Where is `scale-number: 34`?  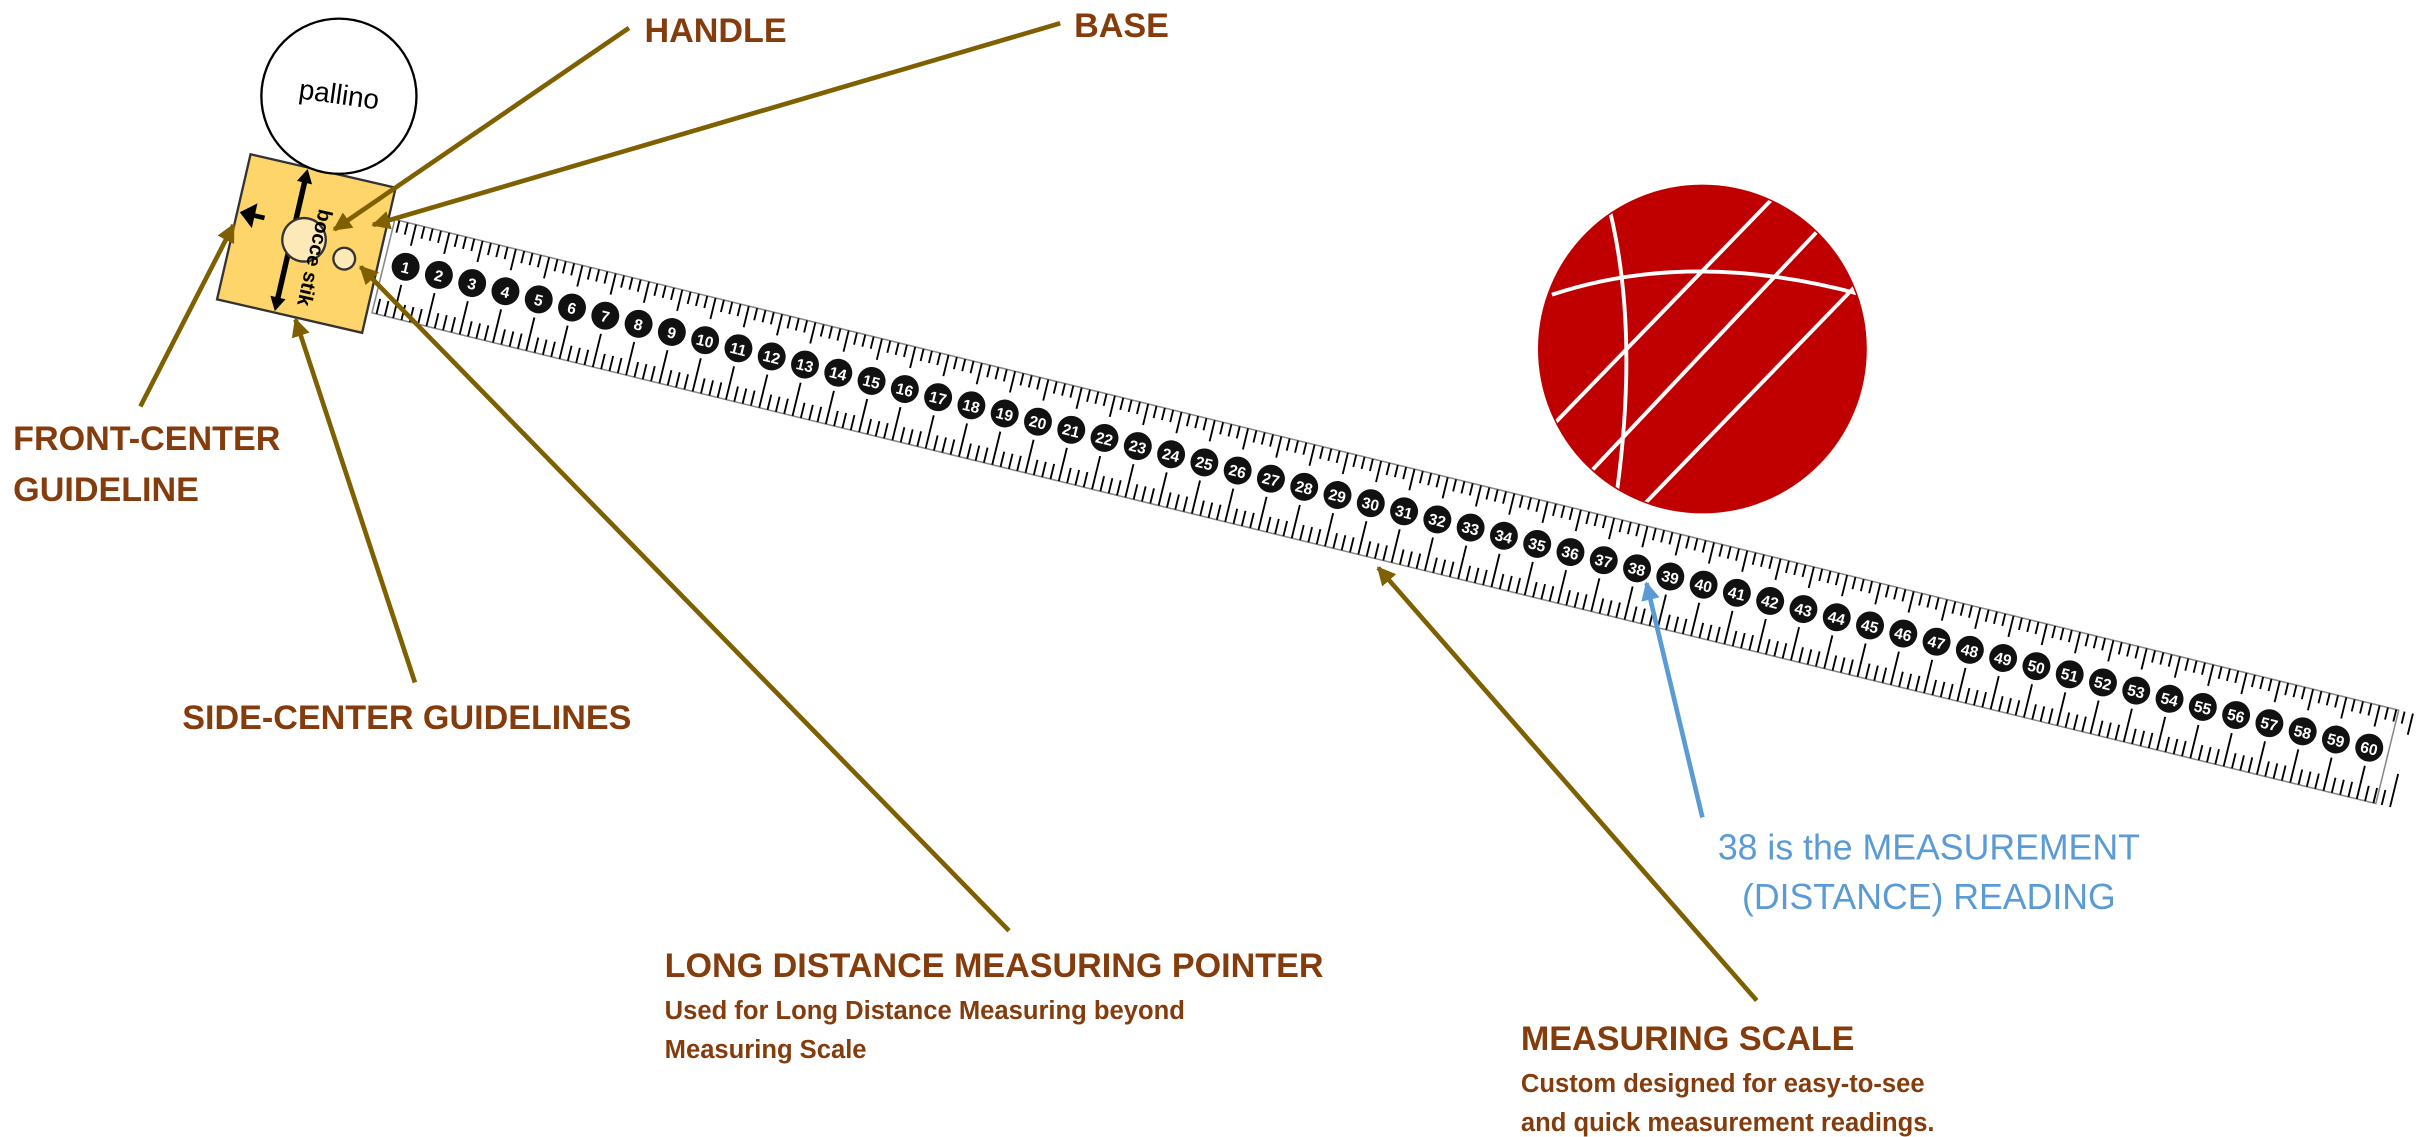
scale-number: 34 is located at coordinates (1503, 537).